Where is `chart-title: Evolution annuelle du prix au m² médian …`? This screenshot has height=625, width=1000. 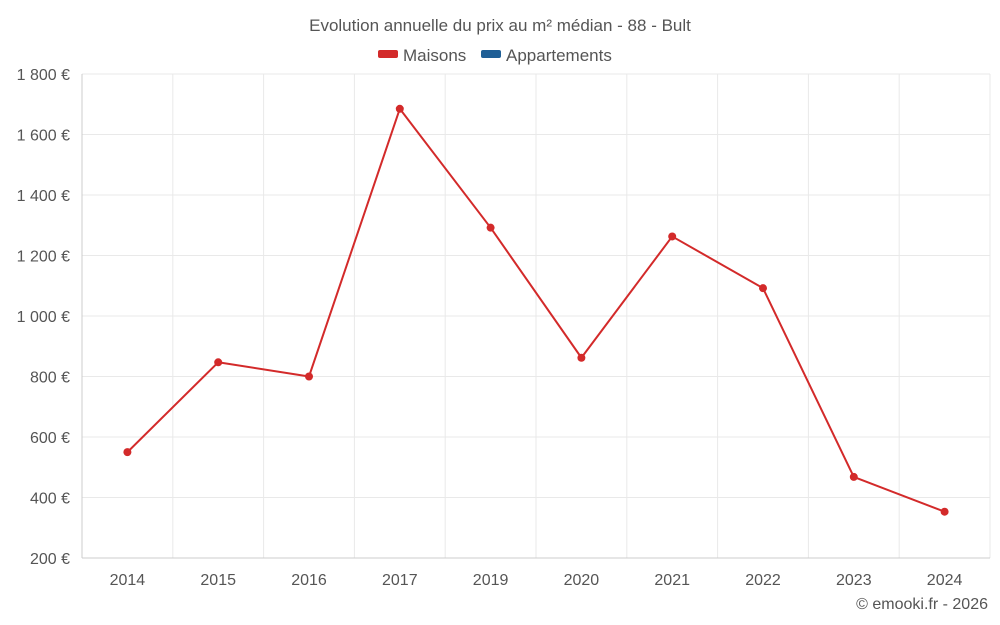 chart-title: Evolution annuelle du prix au m² médian … is located at coordinates (500, 25).